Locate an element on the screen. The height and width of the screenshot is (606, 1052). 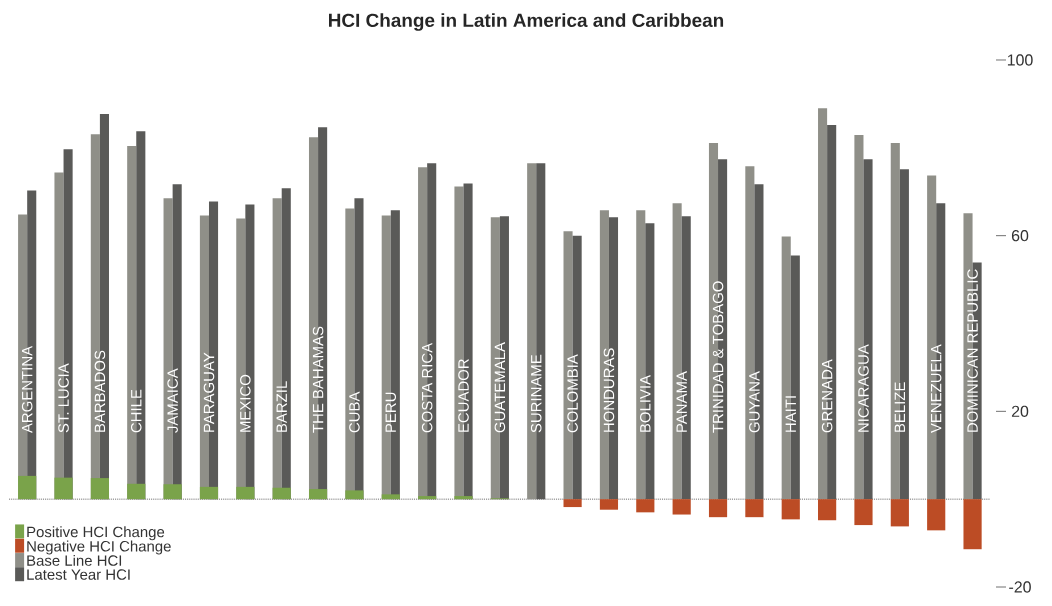
x-tick-label: CUBA is located at coordinates (354, 412).